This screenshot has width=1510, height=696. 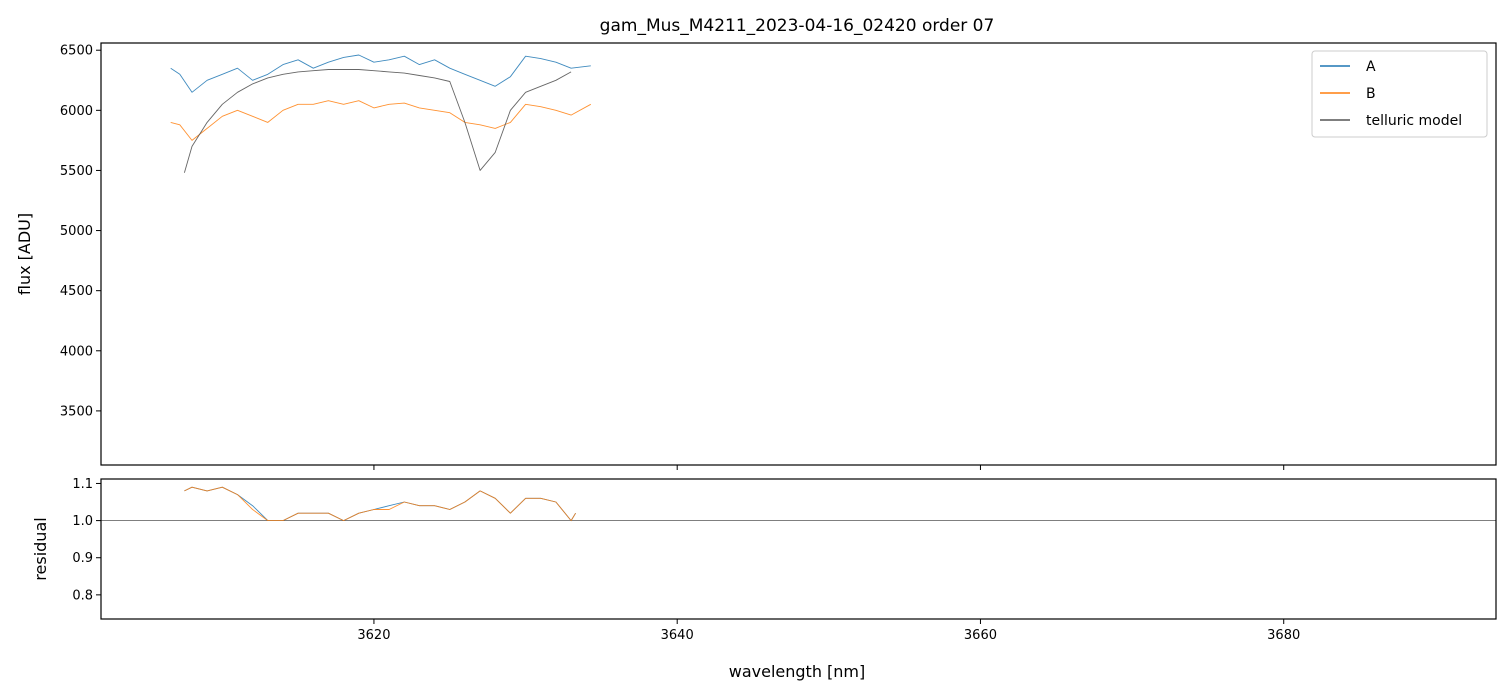 What do you see at coordinates (76, 411) in the screenshot?
I see `flux-y-tick-label: 3500` at bounding box center [76, 411].